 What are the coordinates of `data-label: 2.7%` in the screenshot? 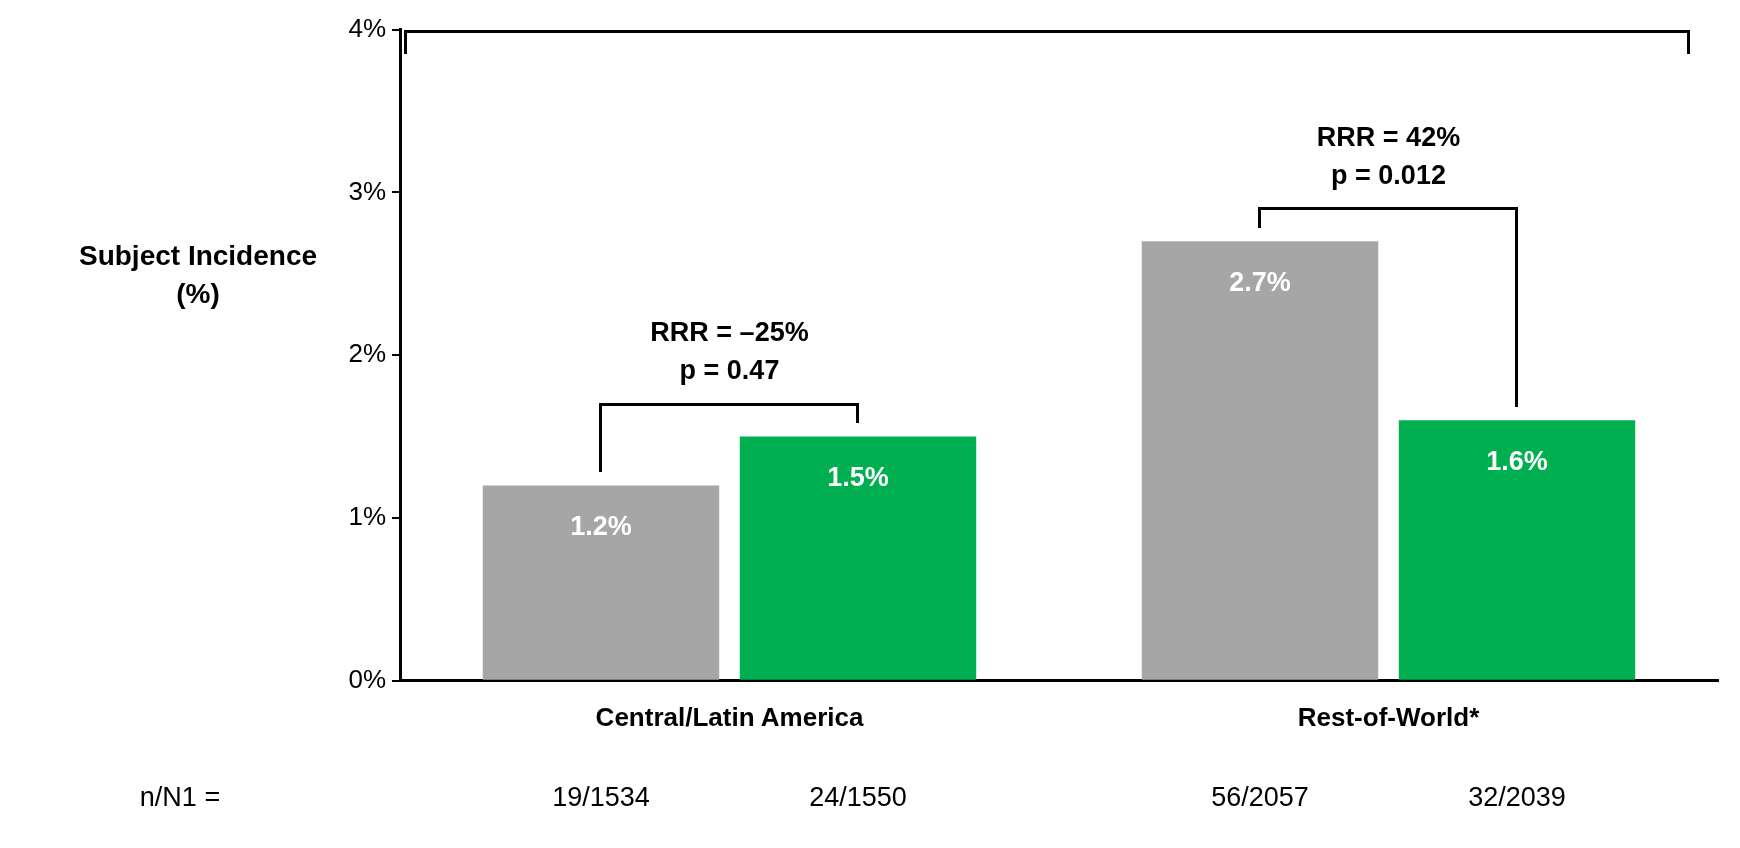 It's located at (1260, 281).